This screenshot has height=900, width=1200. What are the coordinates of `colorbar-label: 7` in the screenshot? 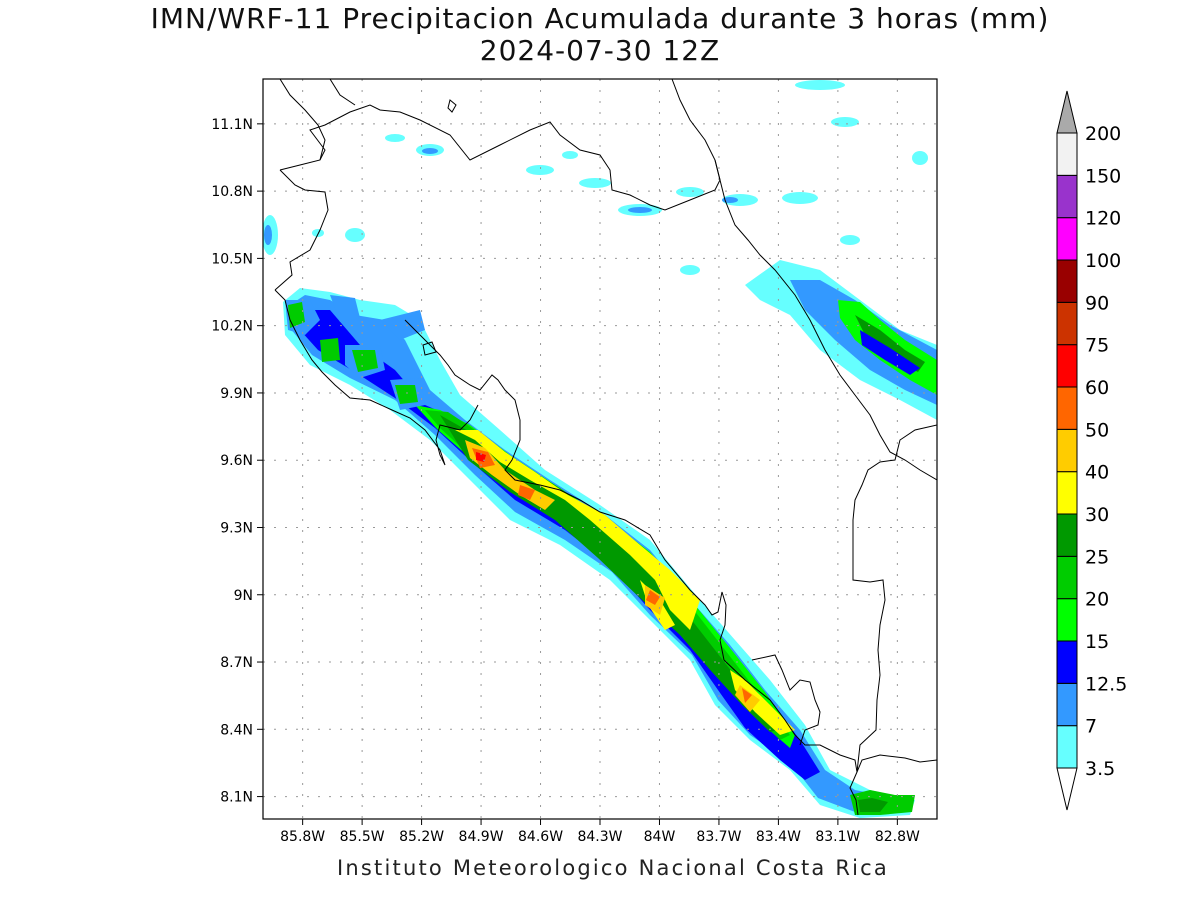 It's located at (1091, 727).